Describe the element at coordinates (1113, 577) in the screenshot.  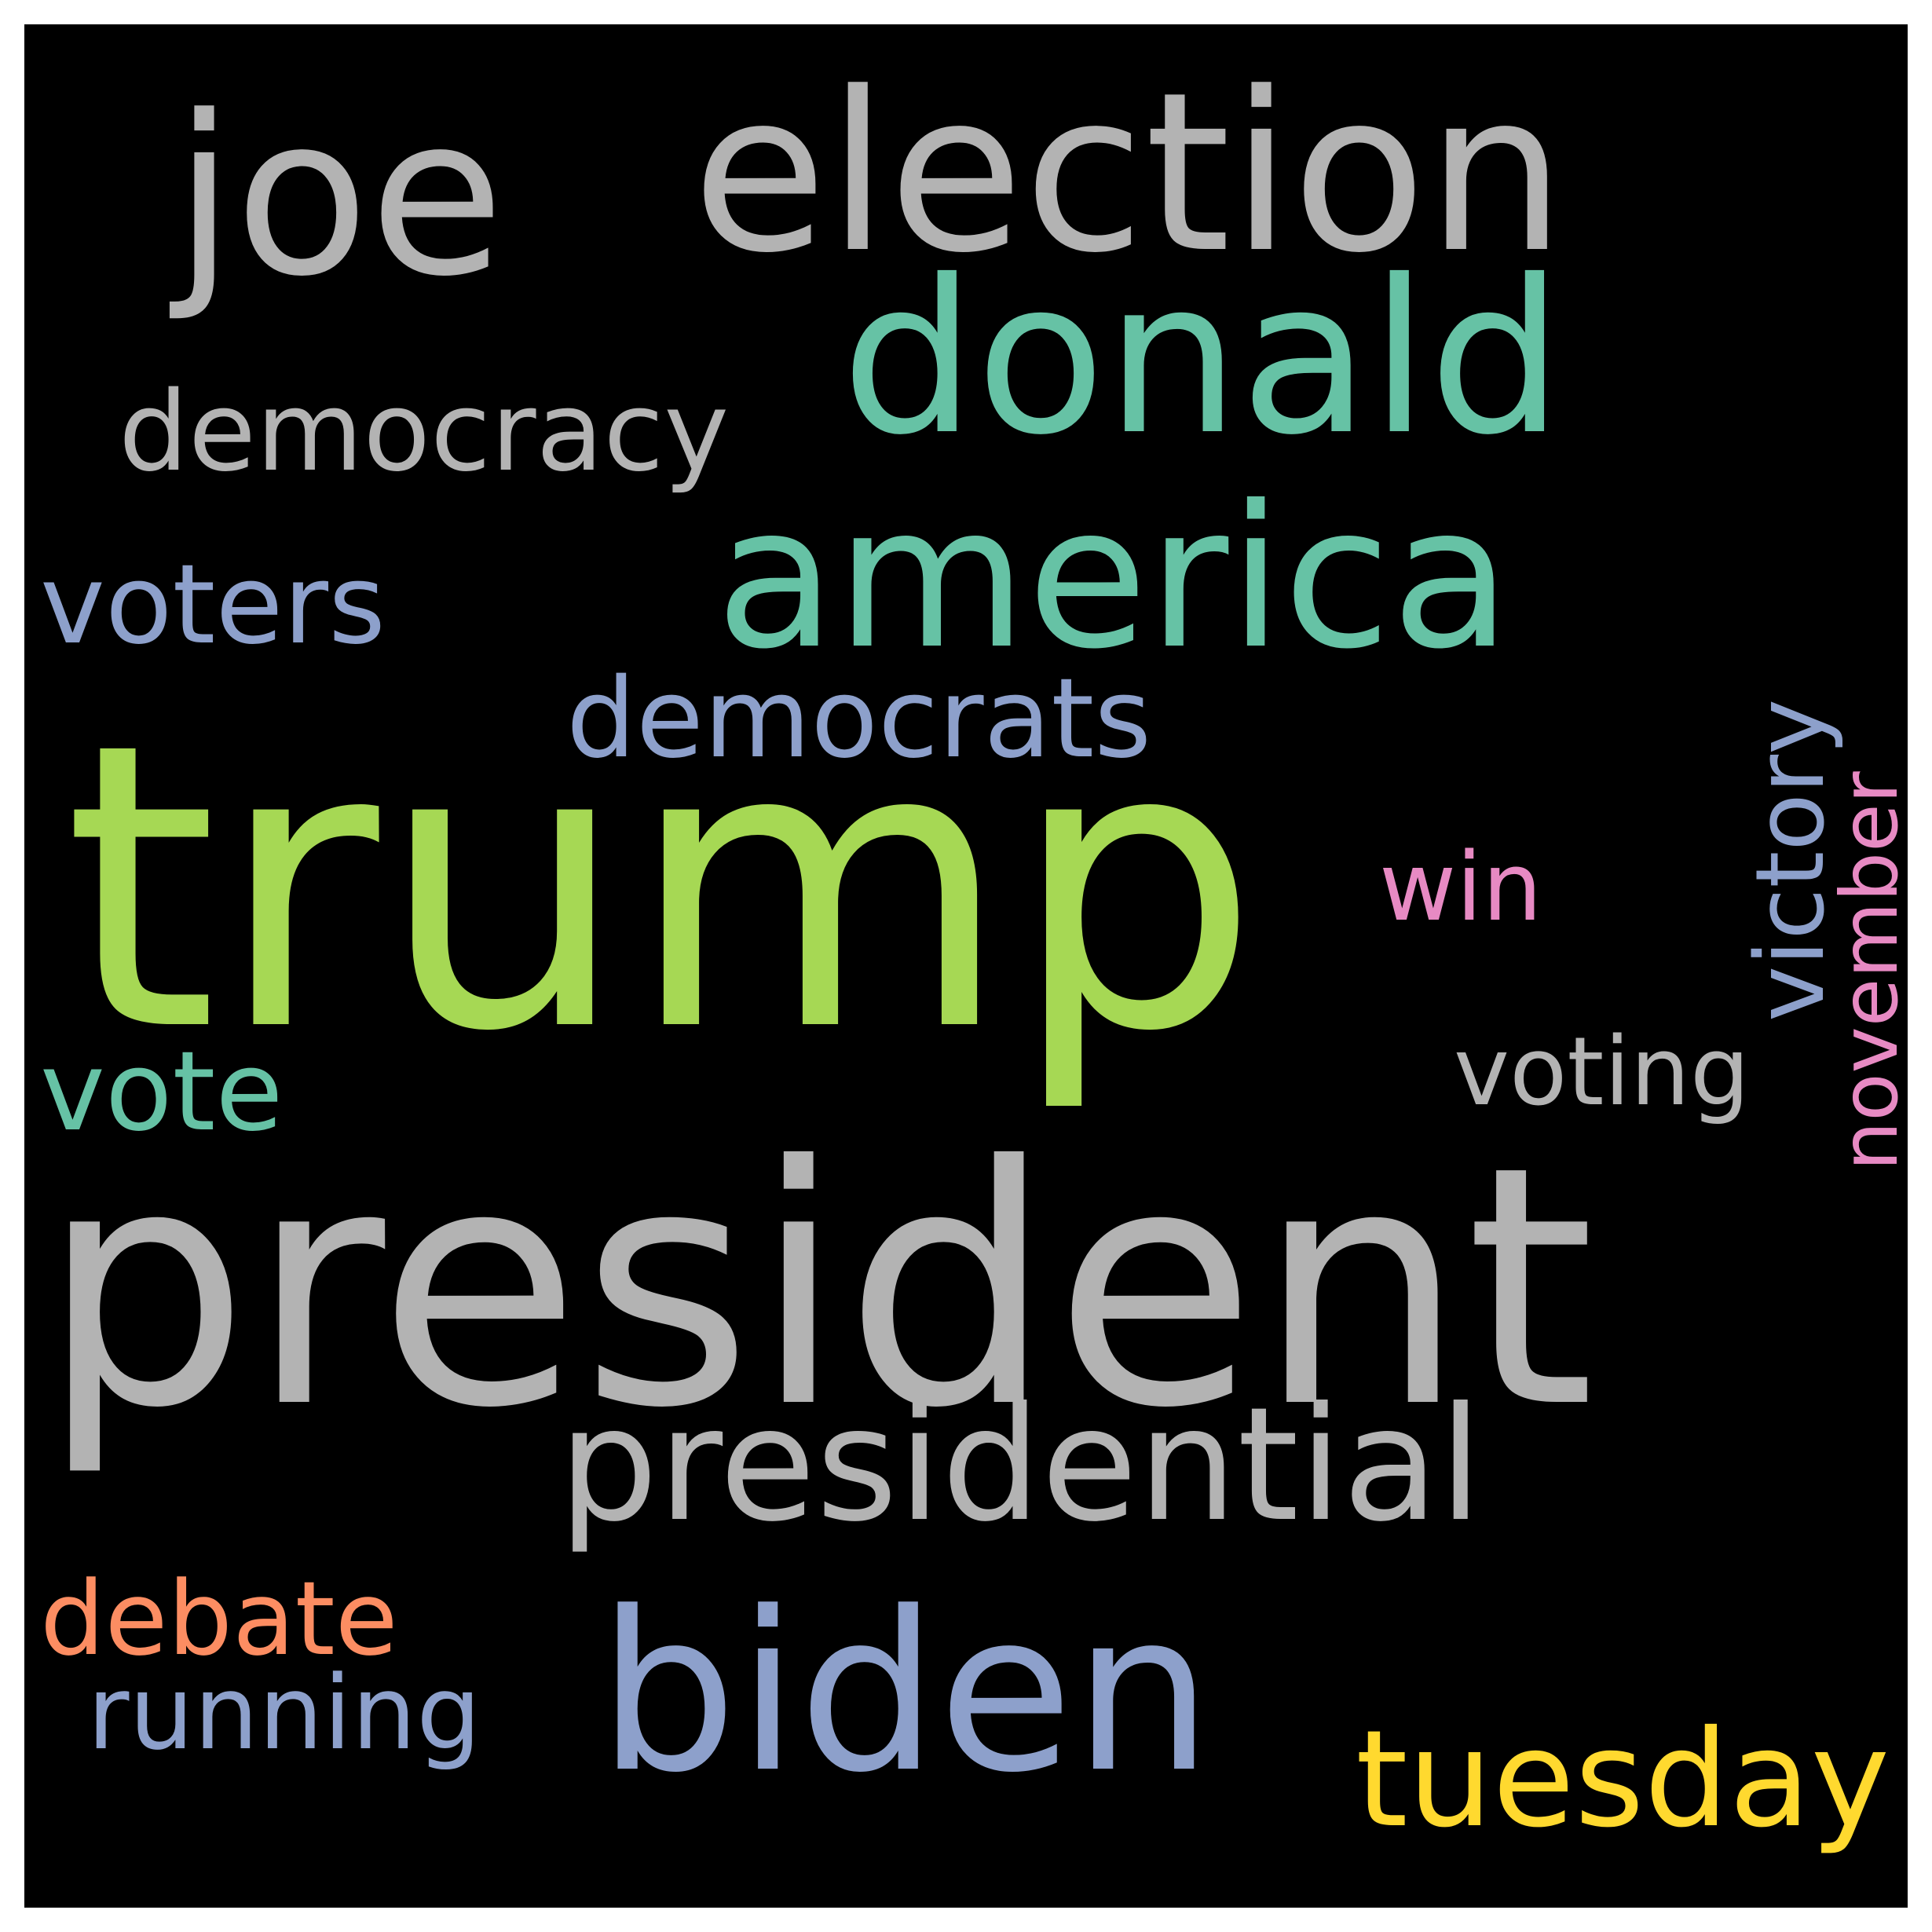
I see `word-america: america` at that location.